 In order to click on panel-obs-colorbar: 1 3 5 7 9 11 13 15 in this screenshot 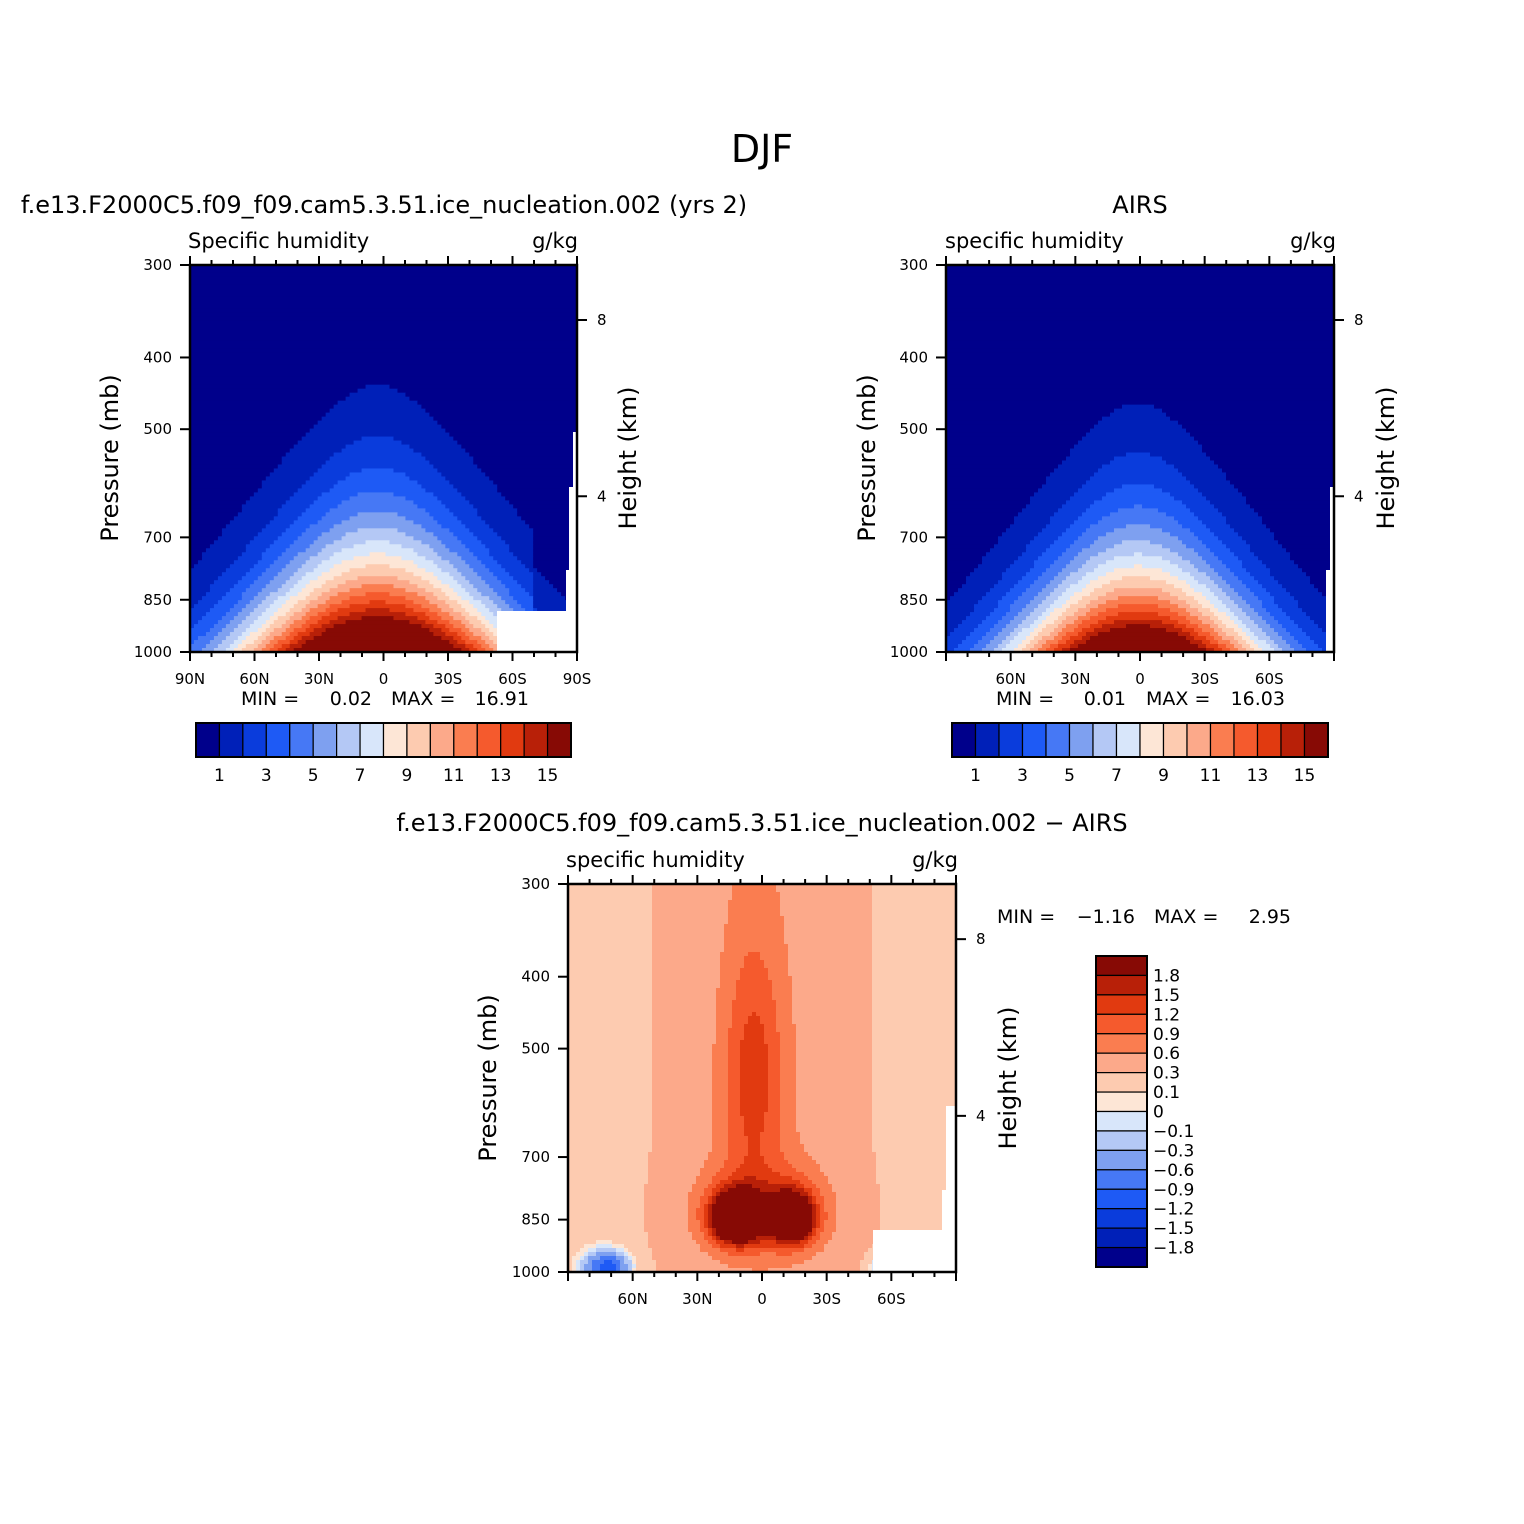, I will do `click(1140, 754)`.